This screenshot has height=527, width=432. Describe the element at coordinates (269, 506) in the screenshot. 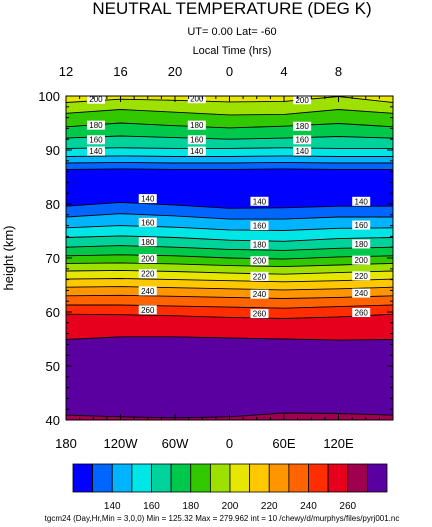

I see `colorbar-label: 220` at that location.